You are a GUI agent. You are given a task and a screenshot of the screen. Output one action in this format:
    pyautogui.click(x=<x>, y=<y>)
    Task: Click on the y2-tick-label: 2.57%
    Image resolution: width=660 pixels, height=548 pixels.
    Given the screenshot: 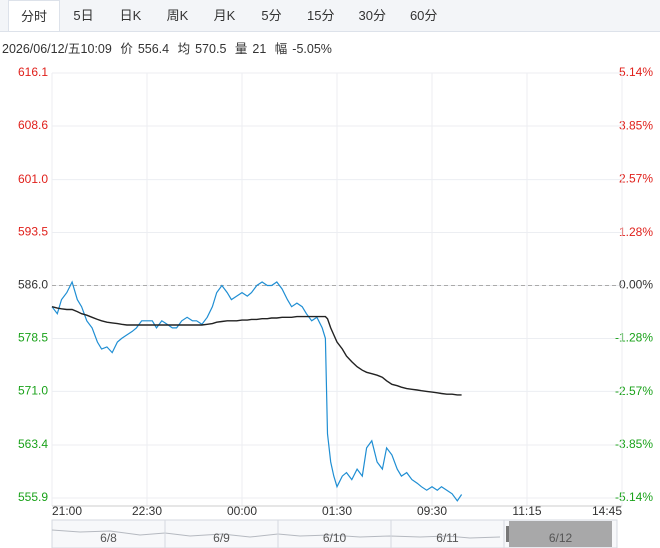 What is the action you would take?
    pyautogui.click(x=636, y=178)
    